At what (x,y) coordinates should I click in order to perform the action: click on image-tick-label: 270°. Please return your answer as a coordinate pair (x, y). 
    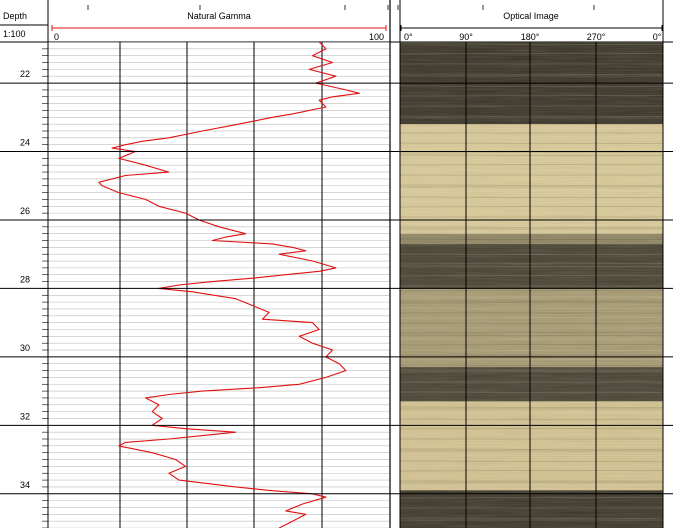
    Looking at the image, I should click on (596, 37).